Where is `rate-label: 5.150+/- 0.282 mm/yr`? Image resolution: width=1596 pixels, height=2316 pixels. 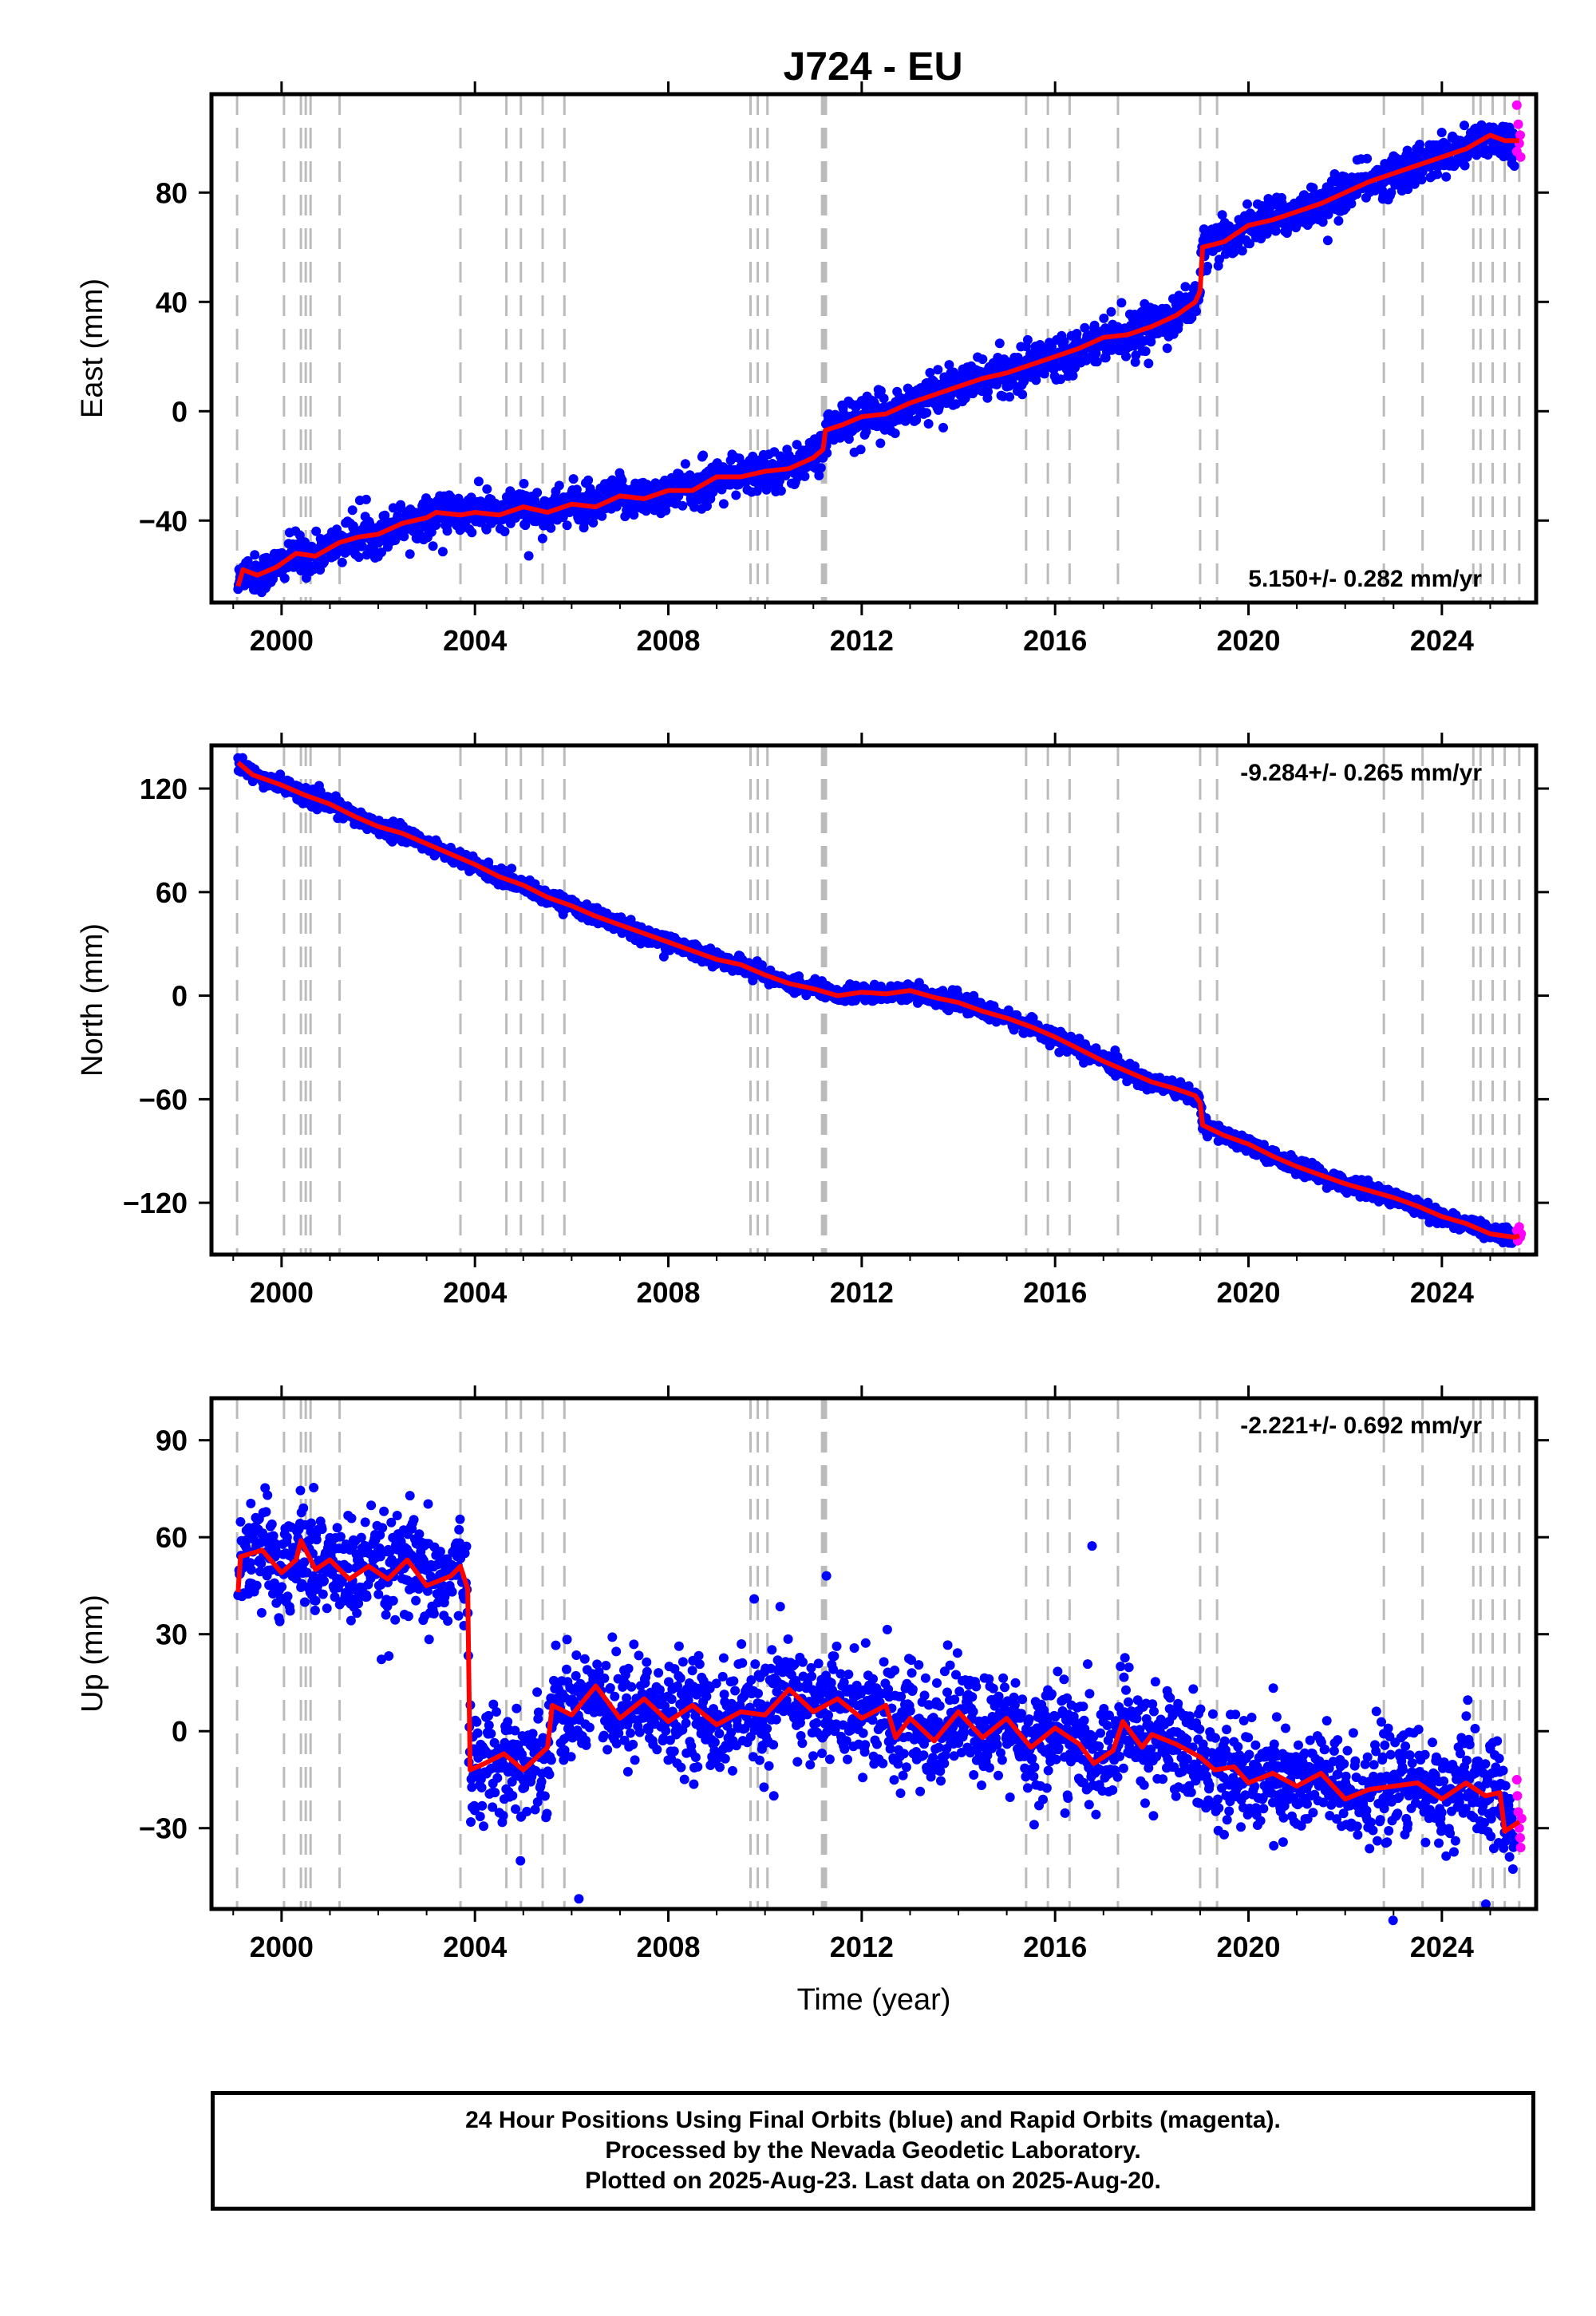
rate-label: 5.150+/- 0.282 mm/yr is located at coordinates (1365, 579).